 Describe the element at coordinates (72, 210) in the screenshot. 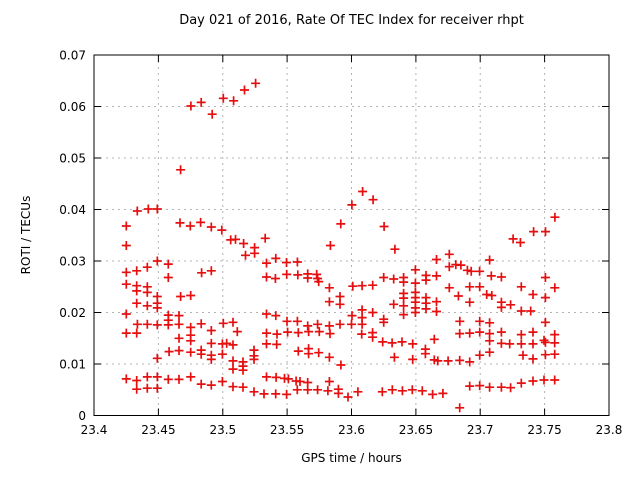

I see `y-tick-label: 0.04` at that location.